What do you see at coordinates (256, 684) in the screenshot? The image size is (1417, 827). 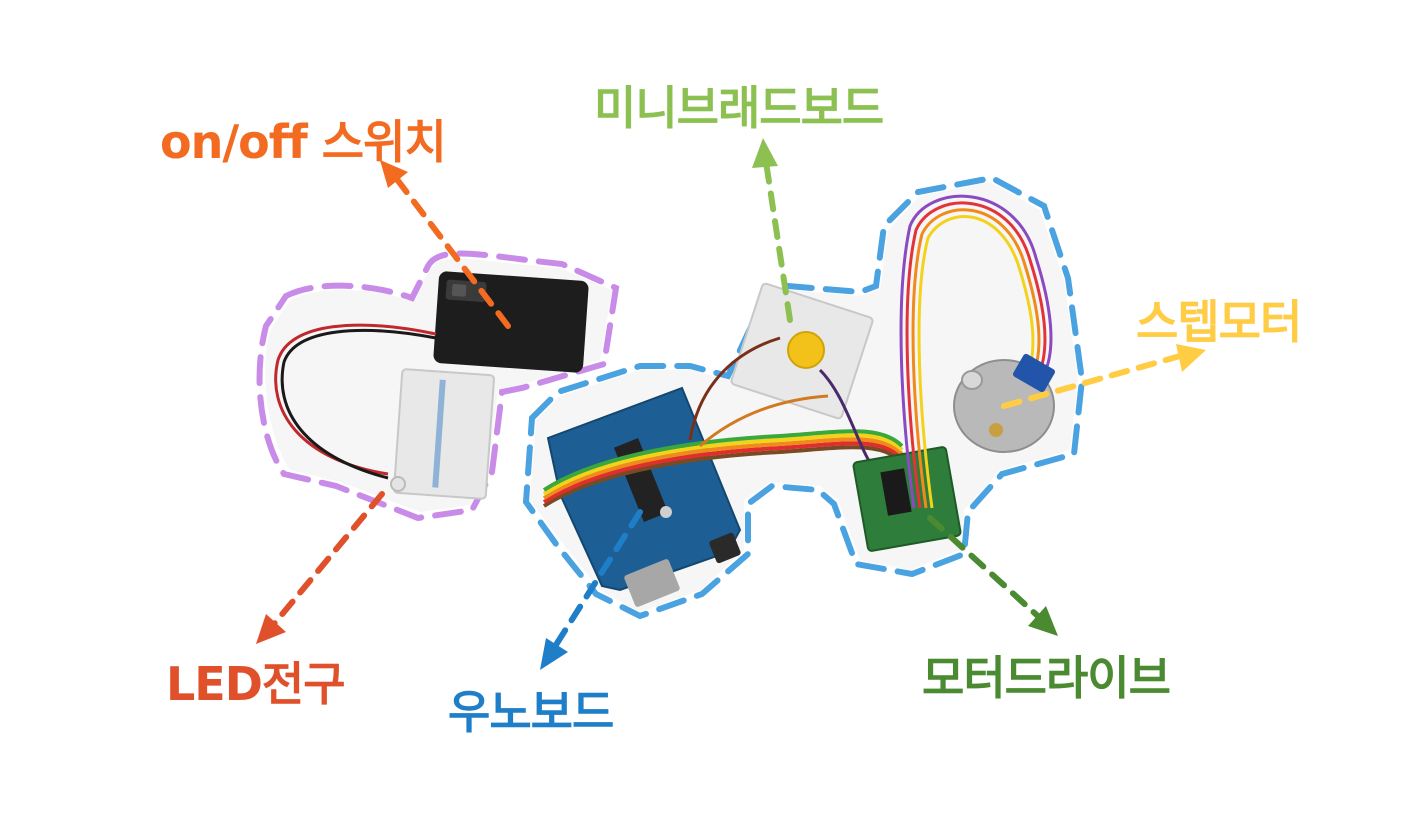 I see `led-label: LED전구` at bounding box center [256, 684].